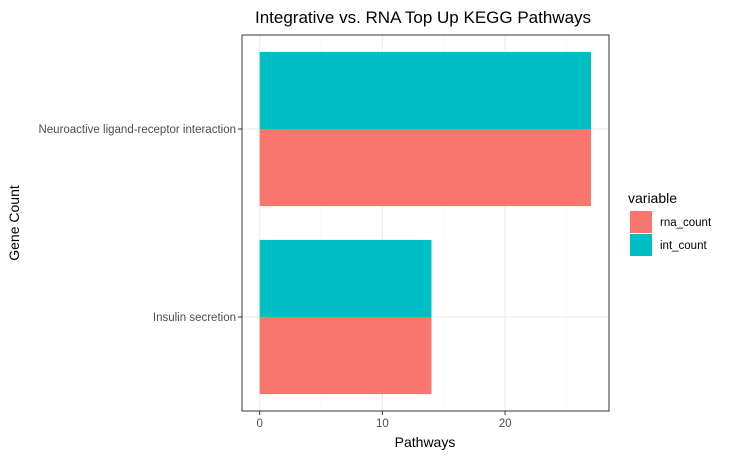  I want to click on y-tick-label: Insulin secretion, so click(194, 318).